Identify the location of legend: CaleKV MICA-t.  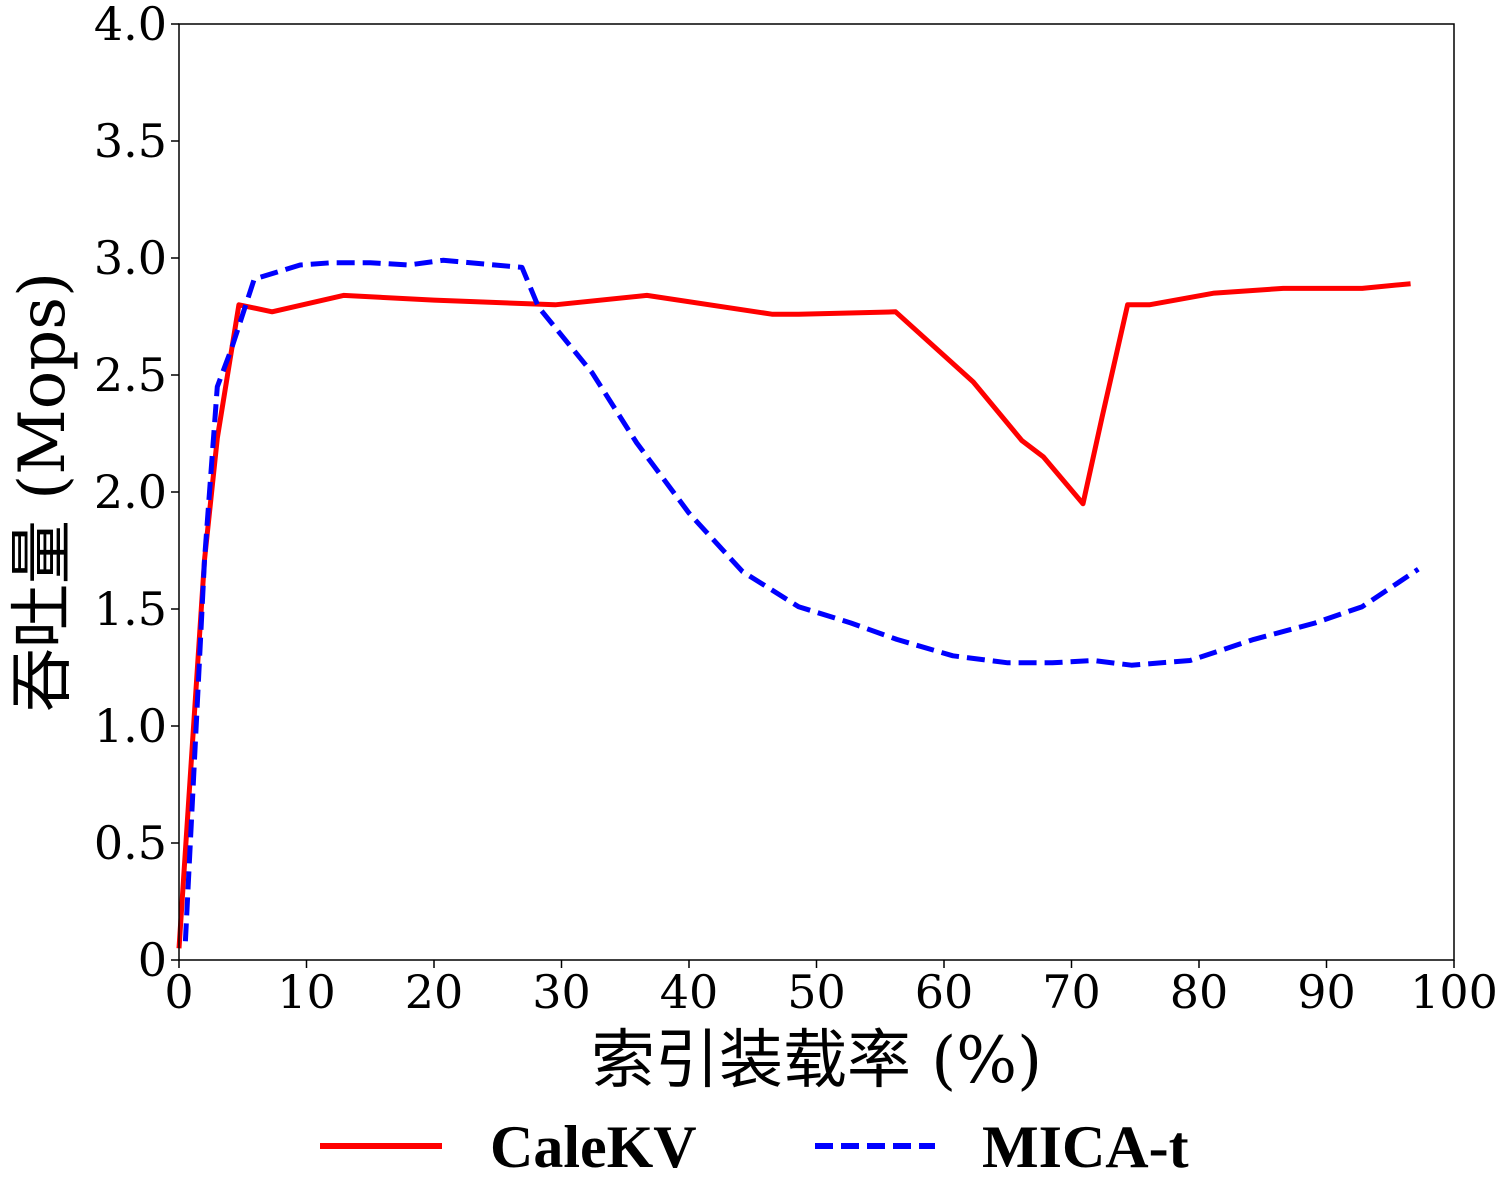
(754, 1147).